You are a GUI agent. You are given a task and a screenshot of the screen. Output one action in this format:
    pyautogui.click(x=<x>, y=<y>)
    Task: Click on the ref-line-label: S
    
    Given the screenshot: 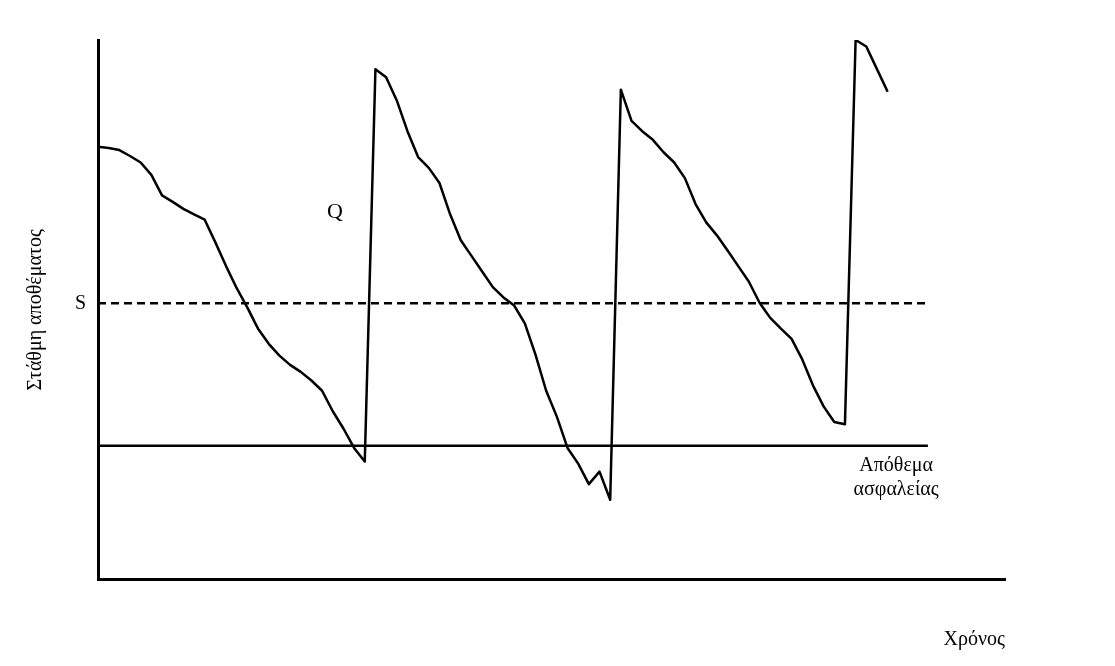 What is the action you would take?
    pyautogui.click(x=80, y=301)
    